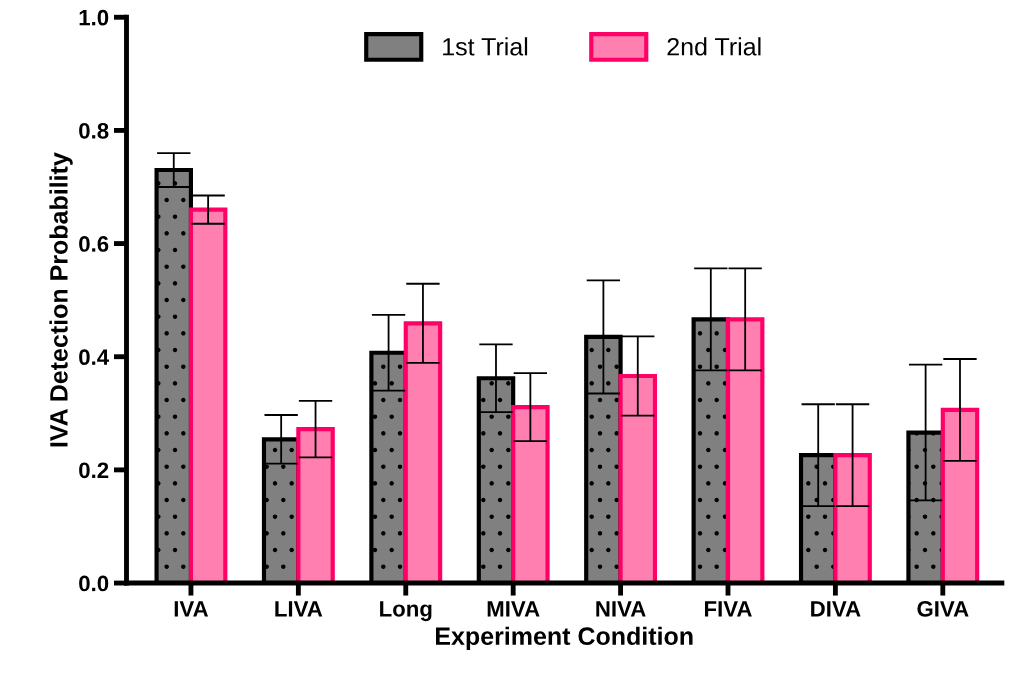  Describe the element at coordinates (94, 470) in the screenshot. I see `y-tick-label: 0.2` at that location.